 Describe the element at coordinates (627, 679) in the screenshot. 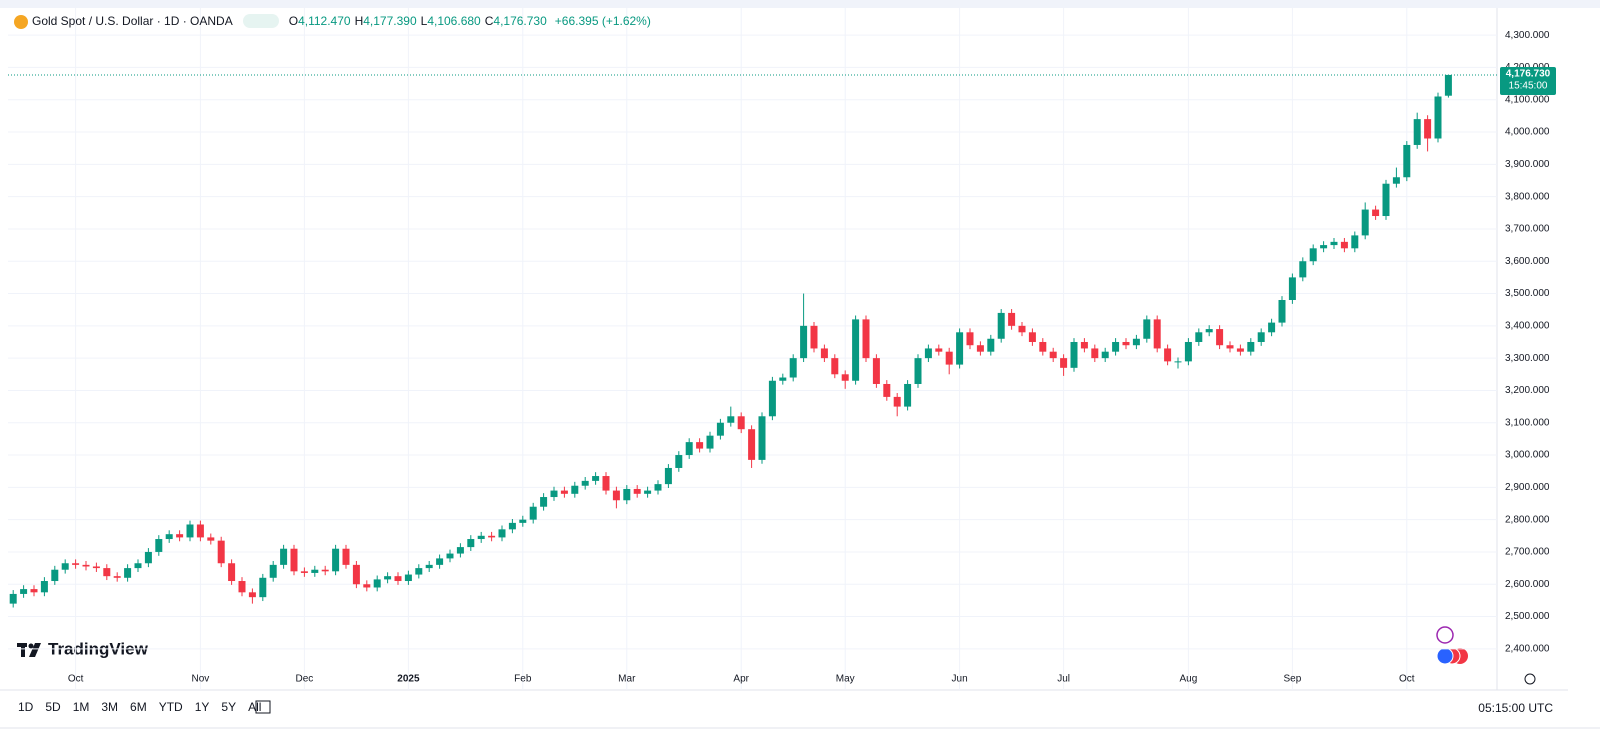

I see `x-tick-label: Mar` at that location.